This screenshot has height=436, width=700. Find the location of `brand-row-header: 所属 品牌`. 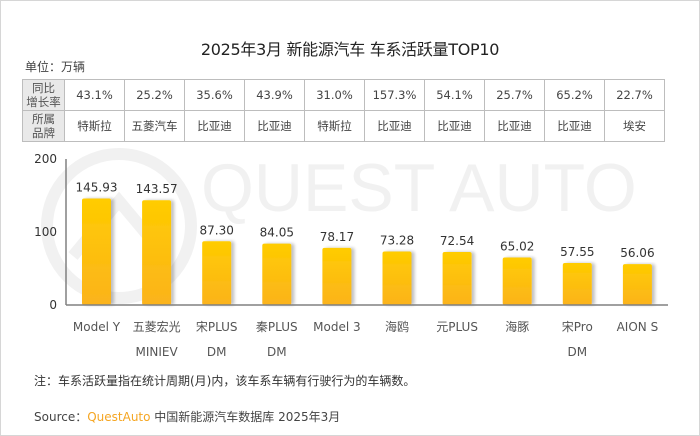

brand-row-header: 所属 品牌 is located at coordinates (43, 126).